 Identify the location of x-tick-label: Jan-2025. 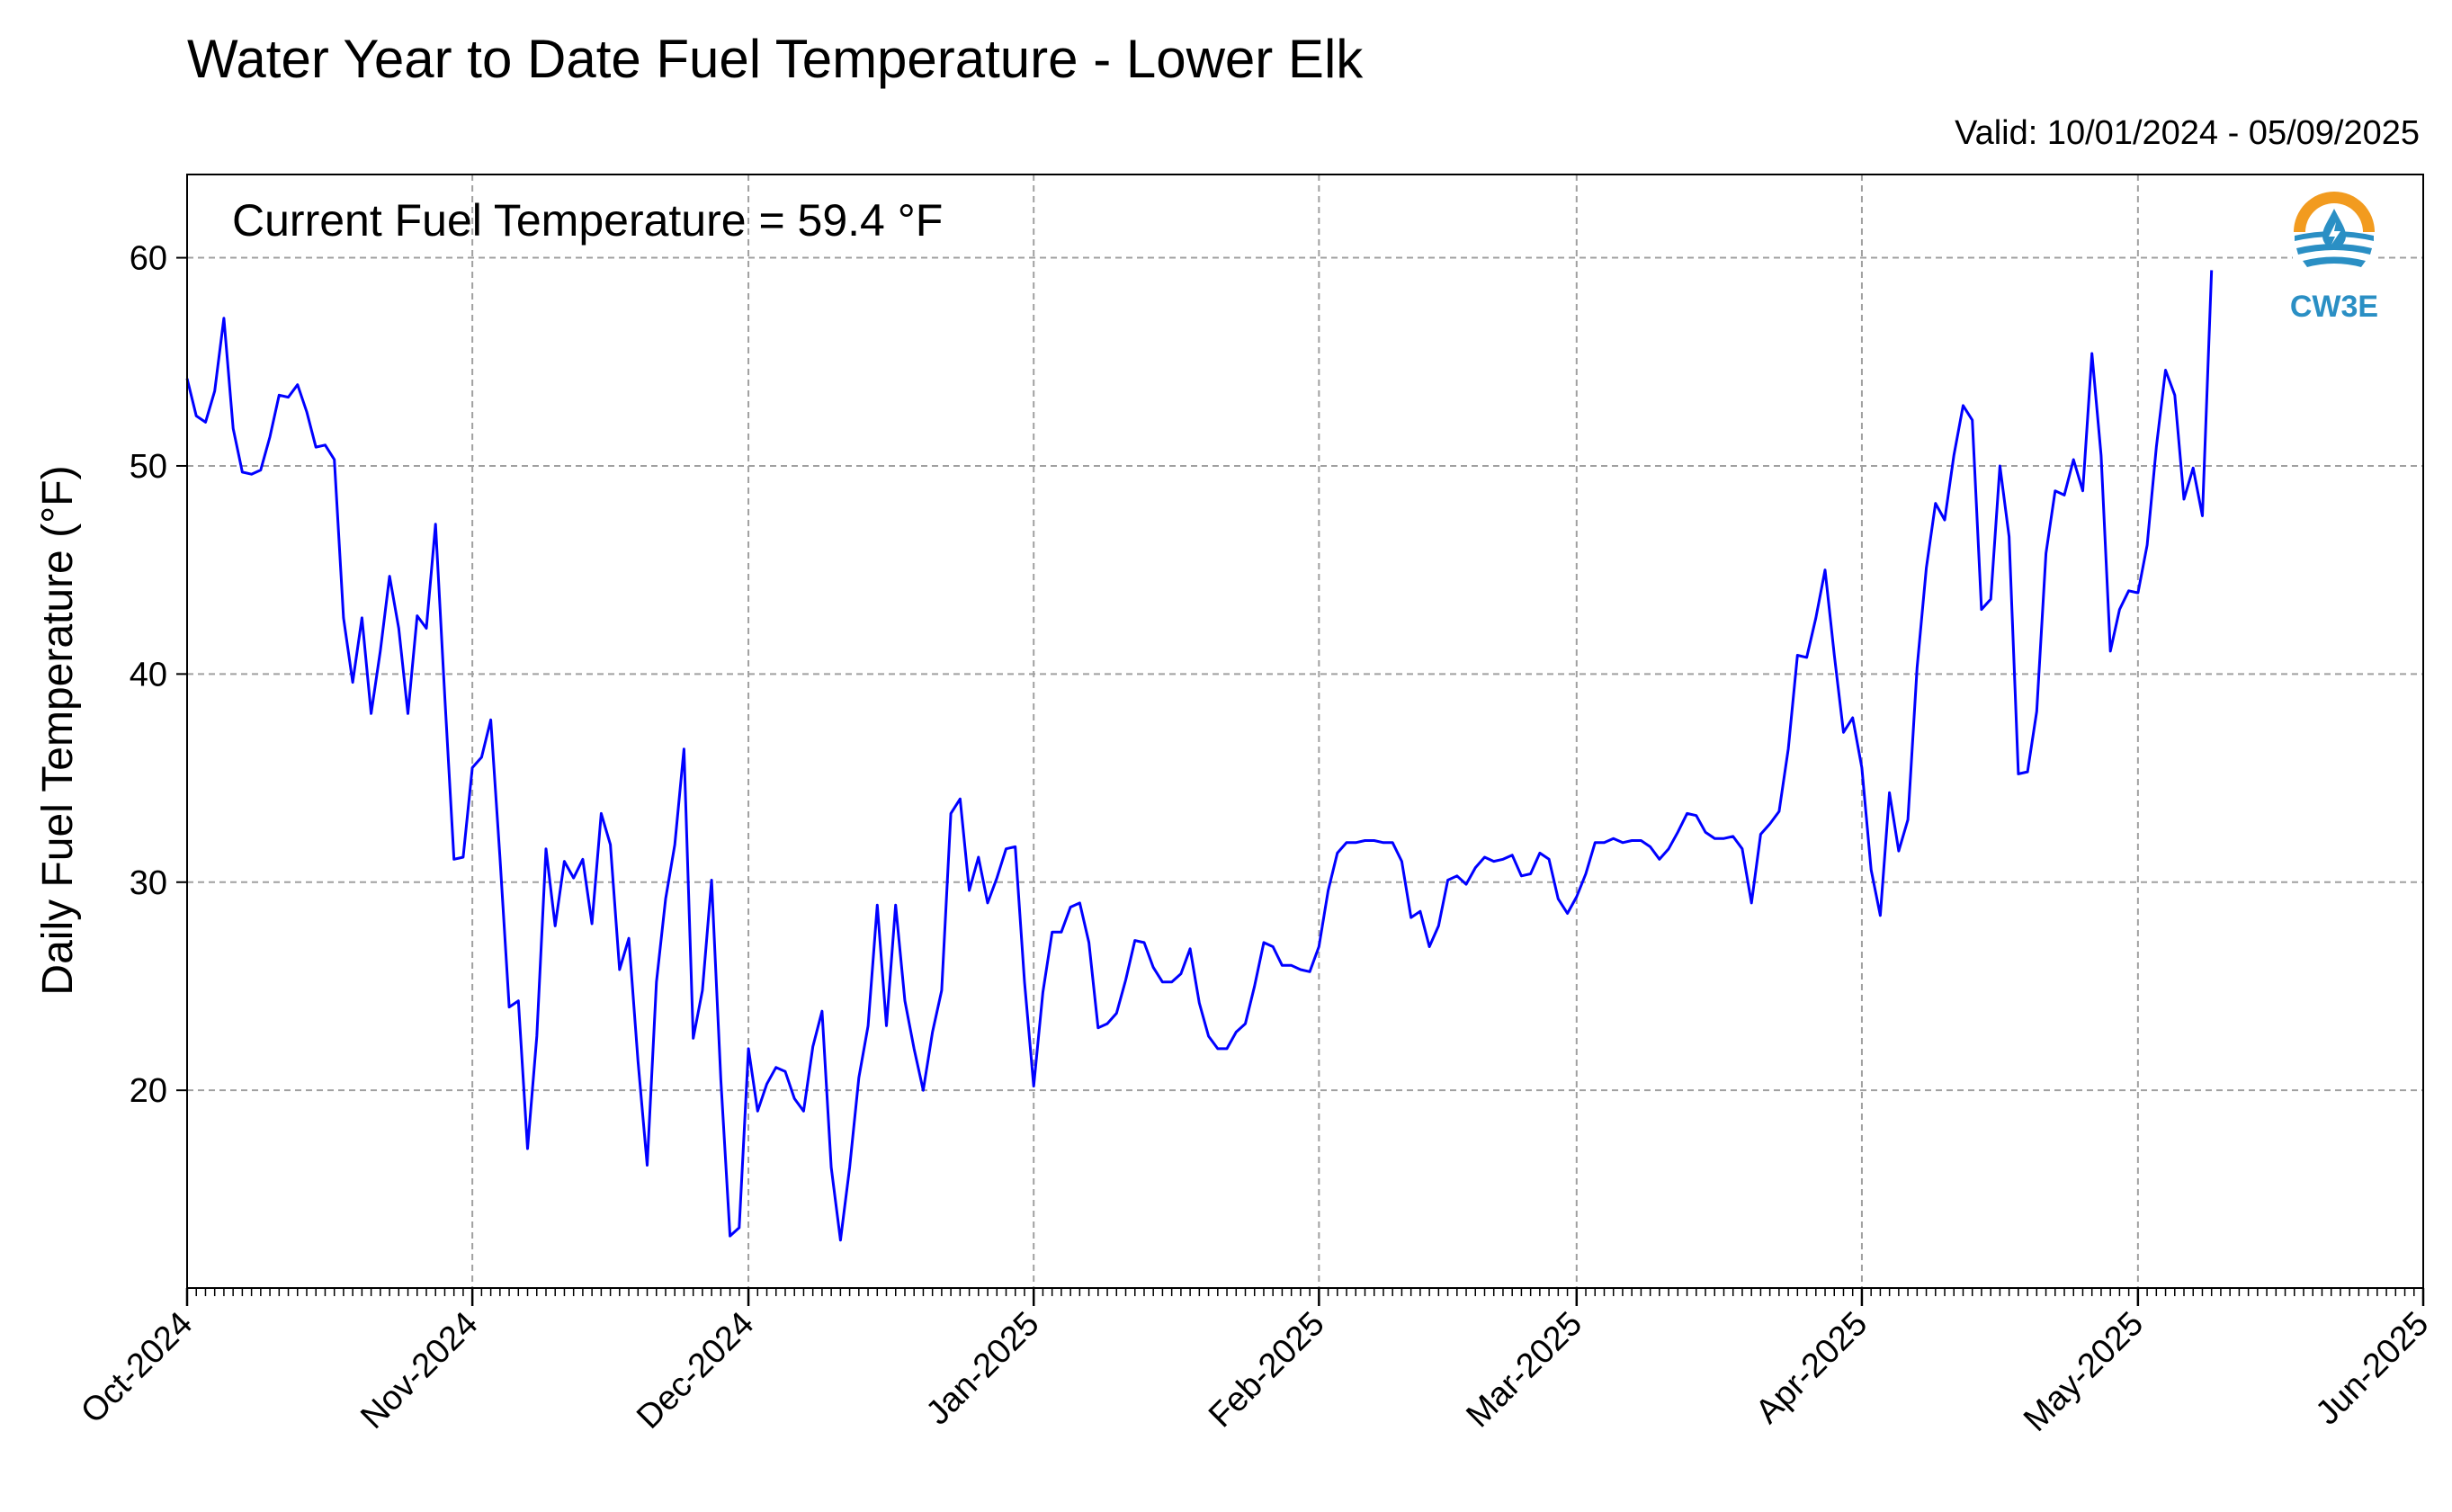
(983, 1369).